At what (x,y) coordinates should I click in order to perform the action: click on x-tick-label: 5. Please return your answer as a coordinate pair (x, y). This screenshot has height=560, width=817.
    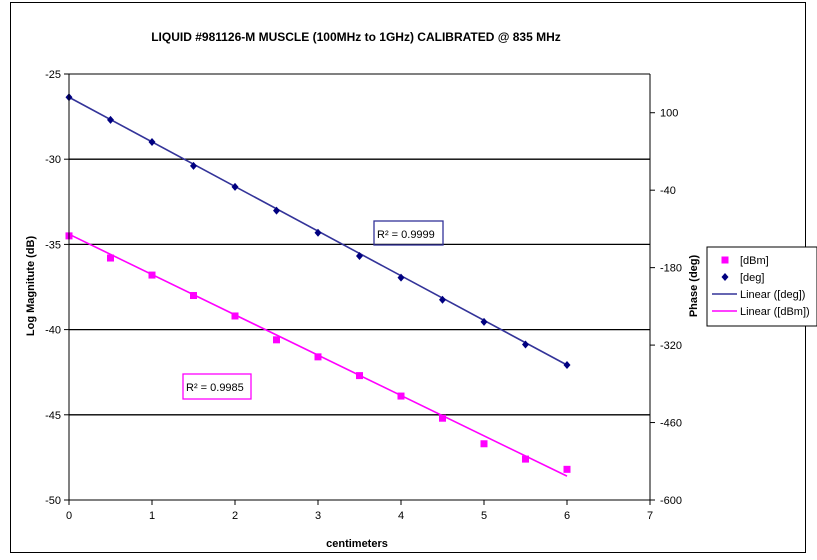
    Looking at the image, I should click on (484, 516).